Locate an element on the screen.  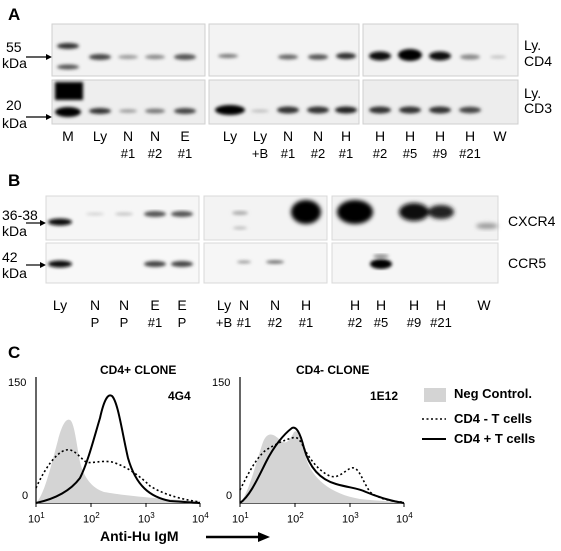
right-histogram is located at coordinates (322, 442).